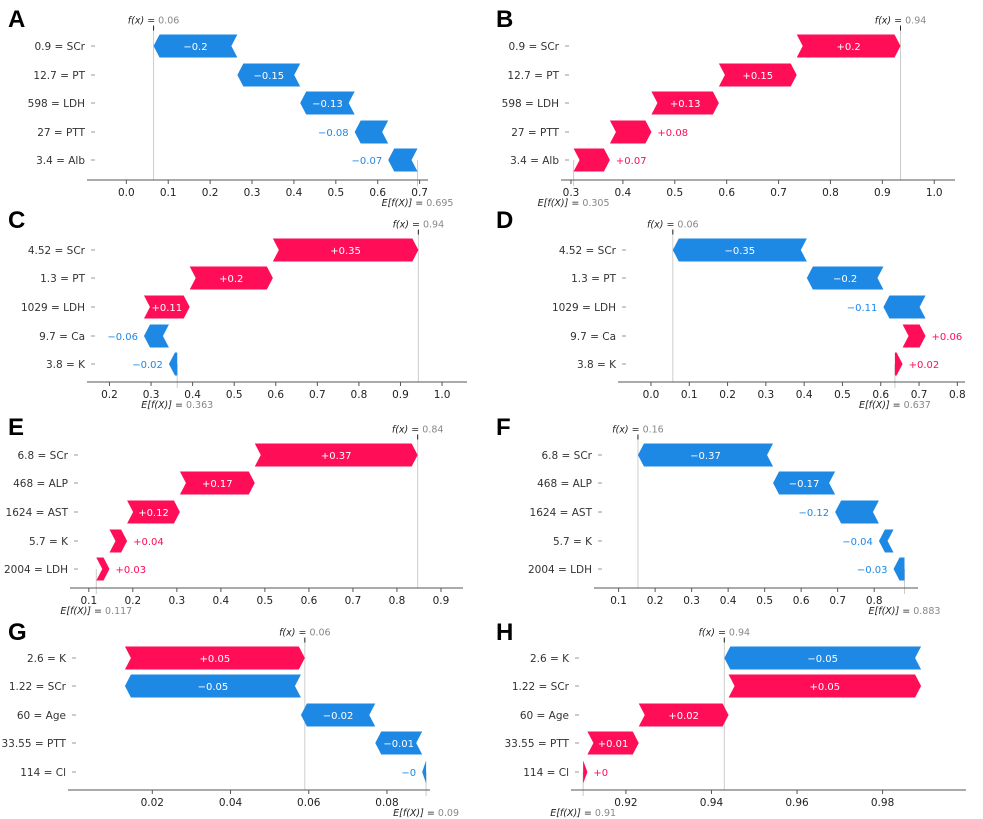  Describe the element at coordinates (43, 456) in the screenshot. I see `feature-label: 6.8 = SCr` at that location.